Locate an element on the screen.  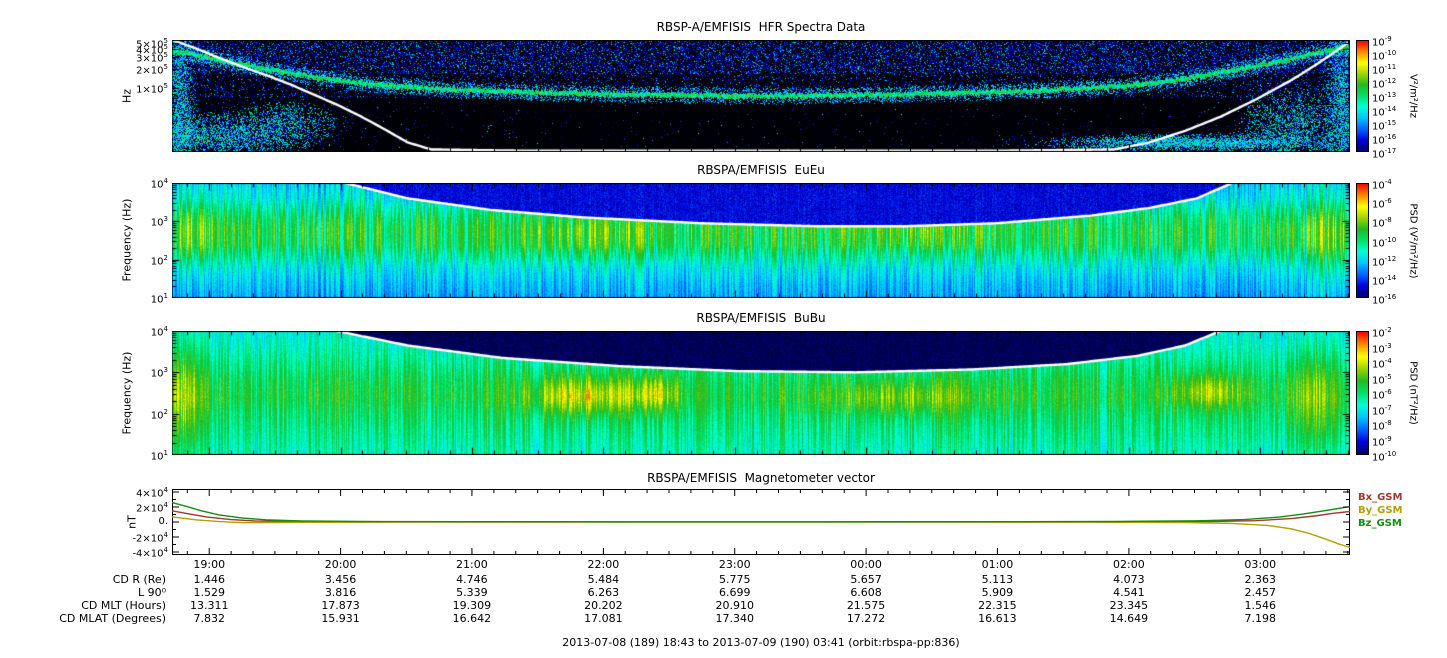
colorbar-tick-label-eueu: 10⁻⁴ is located at coordinates (1382, 185).